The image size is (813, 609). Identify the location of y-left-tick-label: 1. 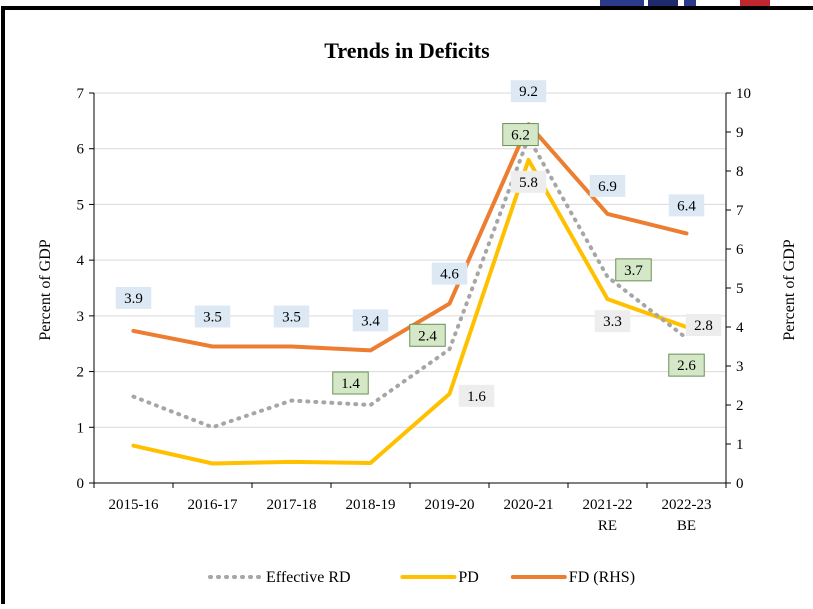
(81, 428).